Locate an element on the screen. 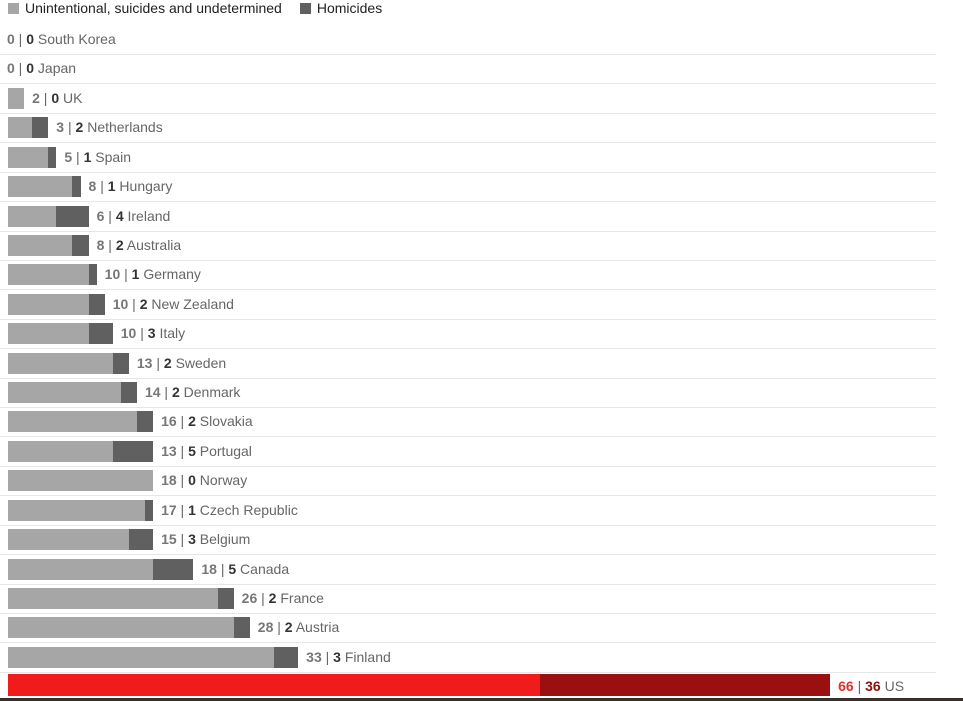  bar-row: 15 | 3 Belgium is located at coordinates (468, 540).